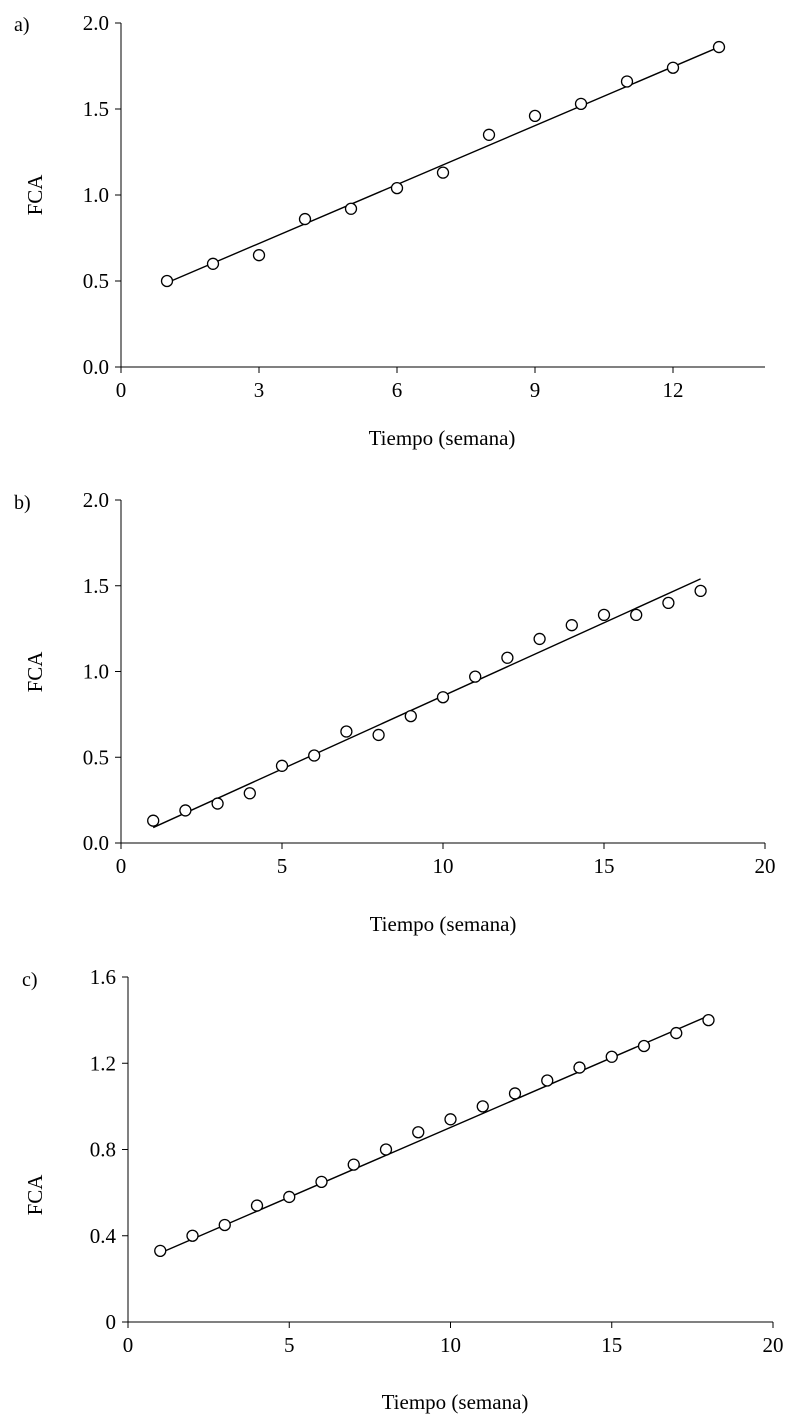 Image resolution: width=792 pixels, height=1418 pixels. What do you see at coordinates (103, 977) in the screenshot?
I see `y-tick-label: 1.6` at bounding box center [103, 977].